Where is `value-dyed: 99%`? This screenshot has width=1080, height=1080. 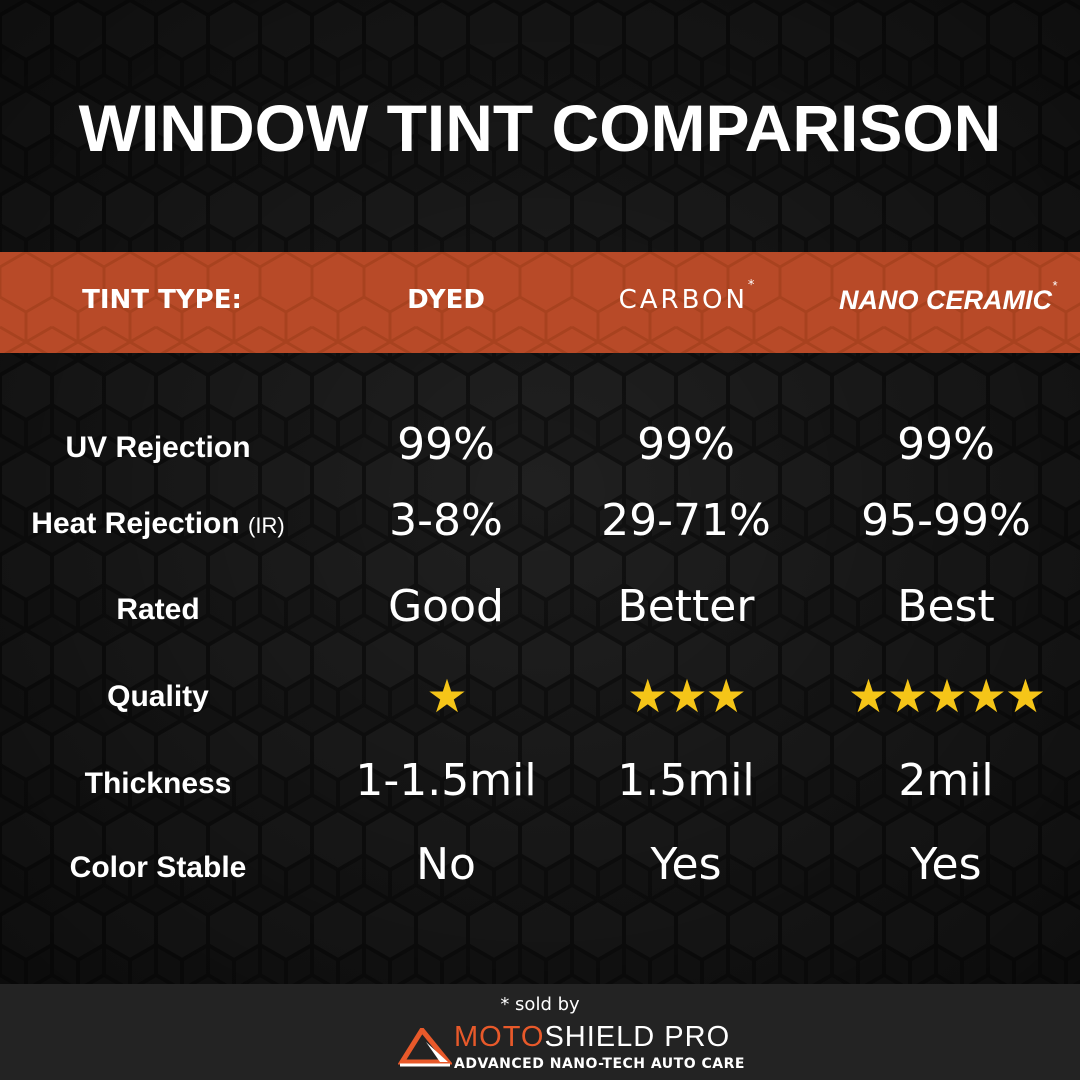 value-dyed: 99% is located at coordinates (446, 444).